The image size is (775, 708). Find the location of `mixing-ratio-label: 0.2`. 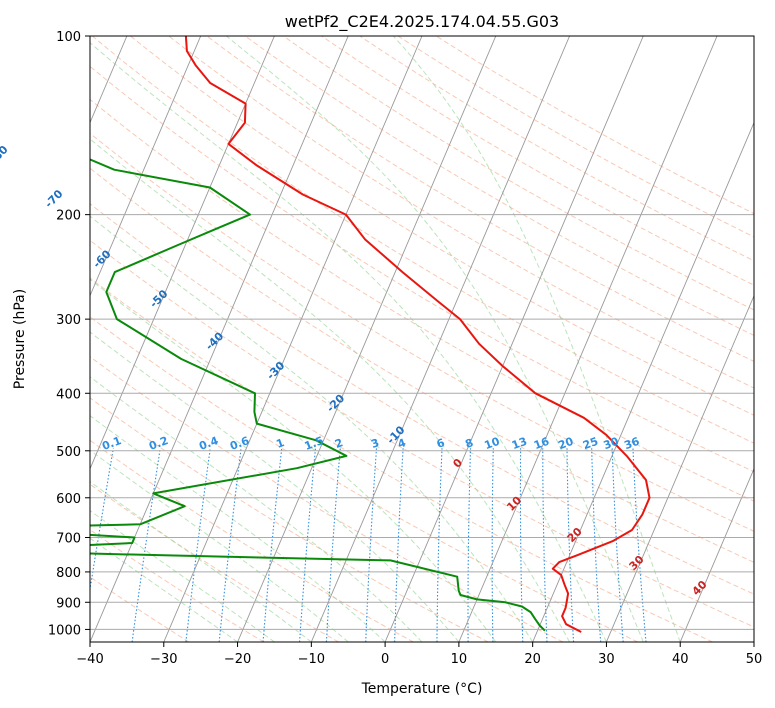

mixing-ratio-label: 0.2 is located at coordinates (158, 443).